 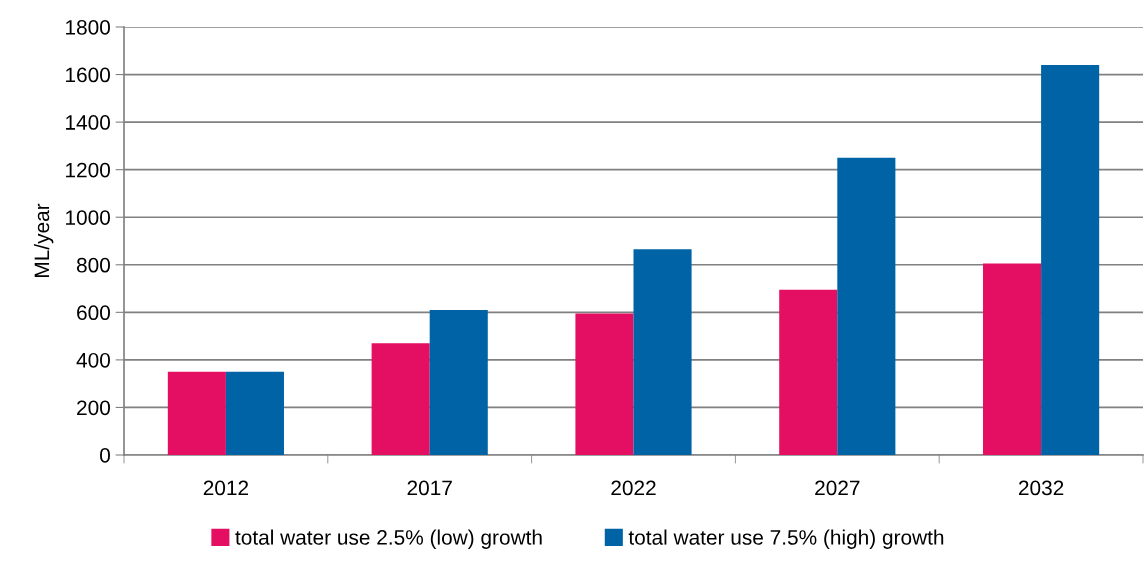 What do you see at coordinates (837, 488) in the screenshot?
I see `x-tick-label: 2027` at bounding box center [837, 488].